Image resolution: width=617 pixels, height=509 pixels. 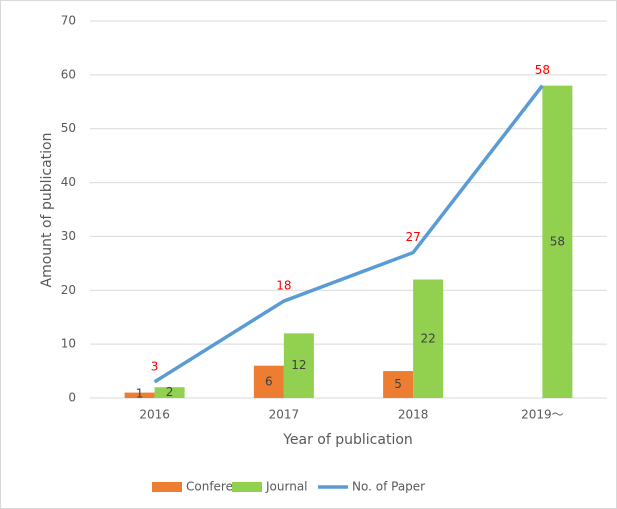 What do you see at coordinates (72, 398) in the screenshot?
I see `y-tick-label: 0` at bounding box center [72, 398].